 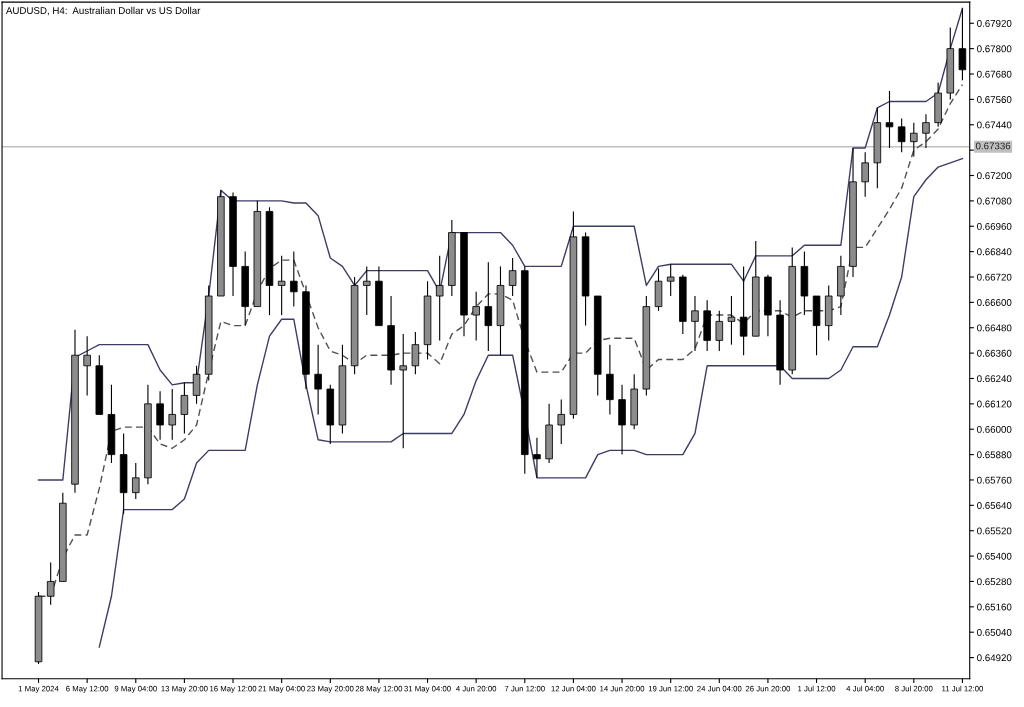 What do you see at coordinates (994, 125) in the screenshot?
I see `y-tick-label: 0.67440` at bounding box center [994, 125].